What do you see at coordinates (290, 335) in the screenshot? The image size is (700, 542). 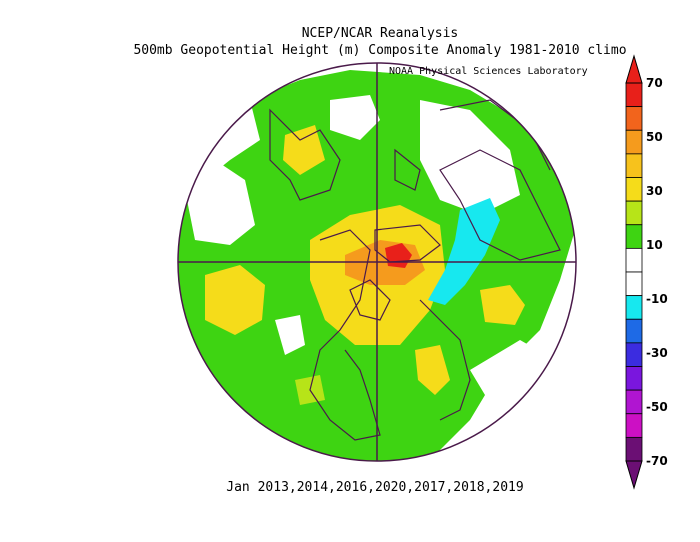 I see `gap-pacific` at bounding box center [290, 335].